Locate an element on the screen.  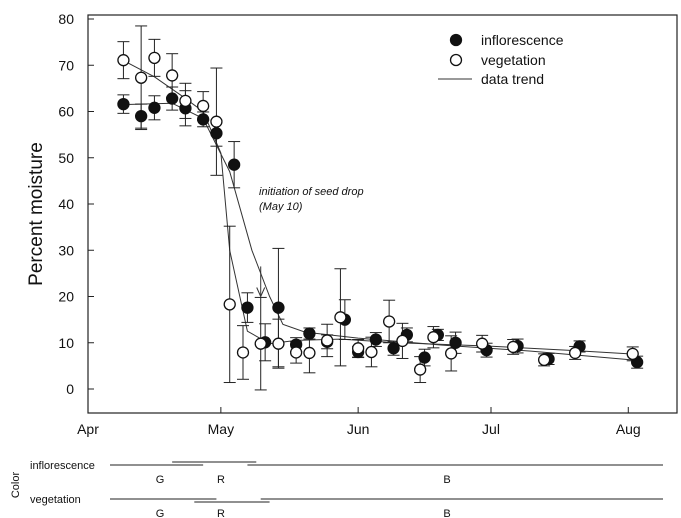
legend-label: vegetation is located at coordinates (513, 60).